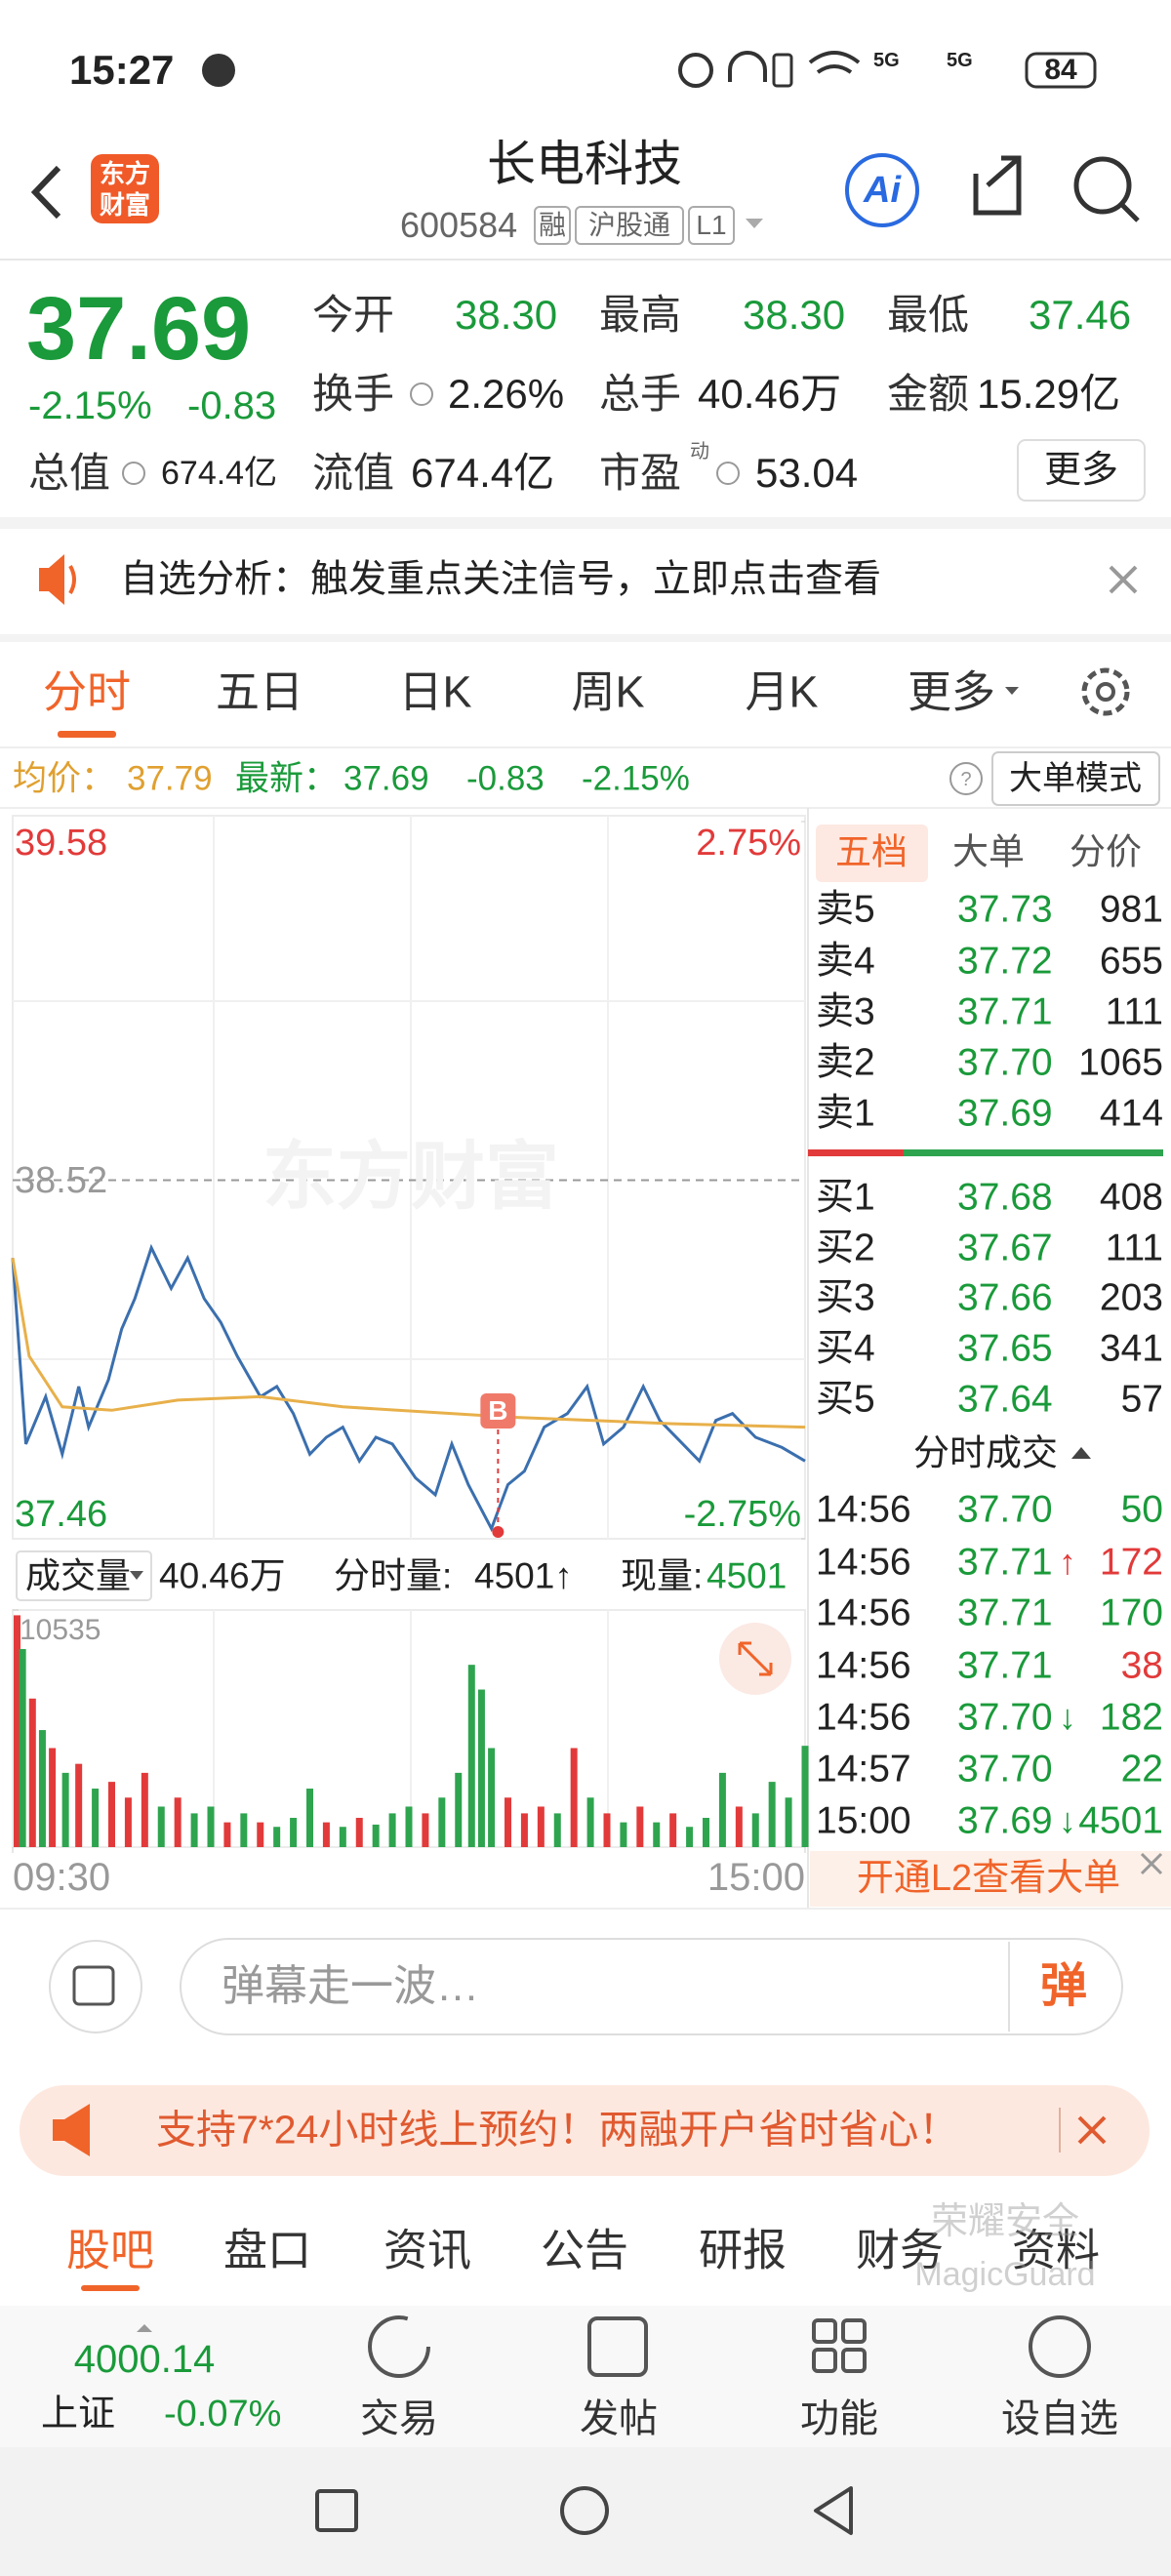 This screenshot has width=1171, height=2576. Describe the element at coordinates (78, 1575) in the screenshot. I see `volume-label: 成交量` at that location.